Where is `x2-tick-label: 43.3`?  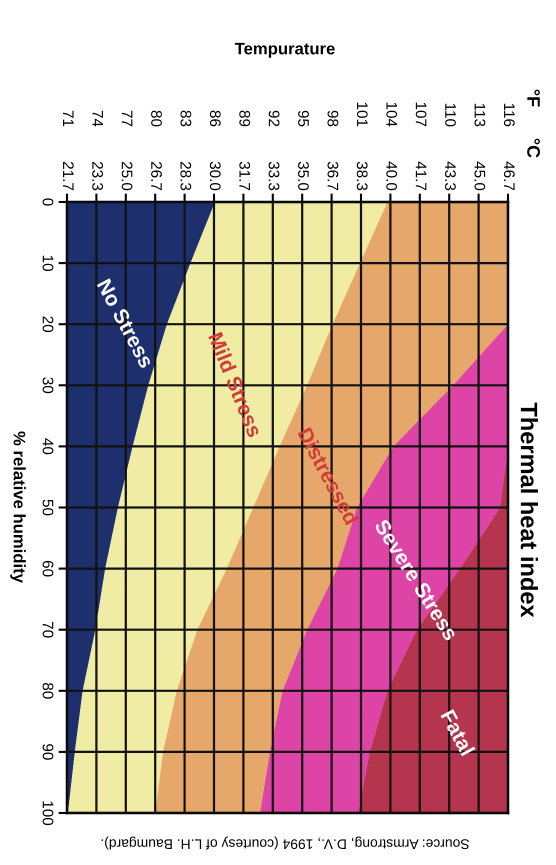
x2-tick-label: 43.3 is located at coordinates (450, 176).